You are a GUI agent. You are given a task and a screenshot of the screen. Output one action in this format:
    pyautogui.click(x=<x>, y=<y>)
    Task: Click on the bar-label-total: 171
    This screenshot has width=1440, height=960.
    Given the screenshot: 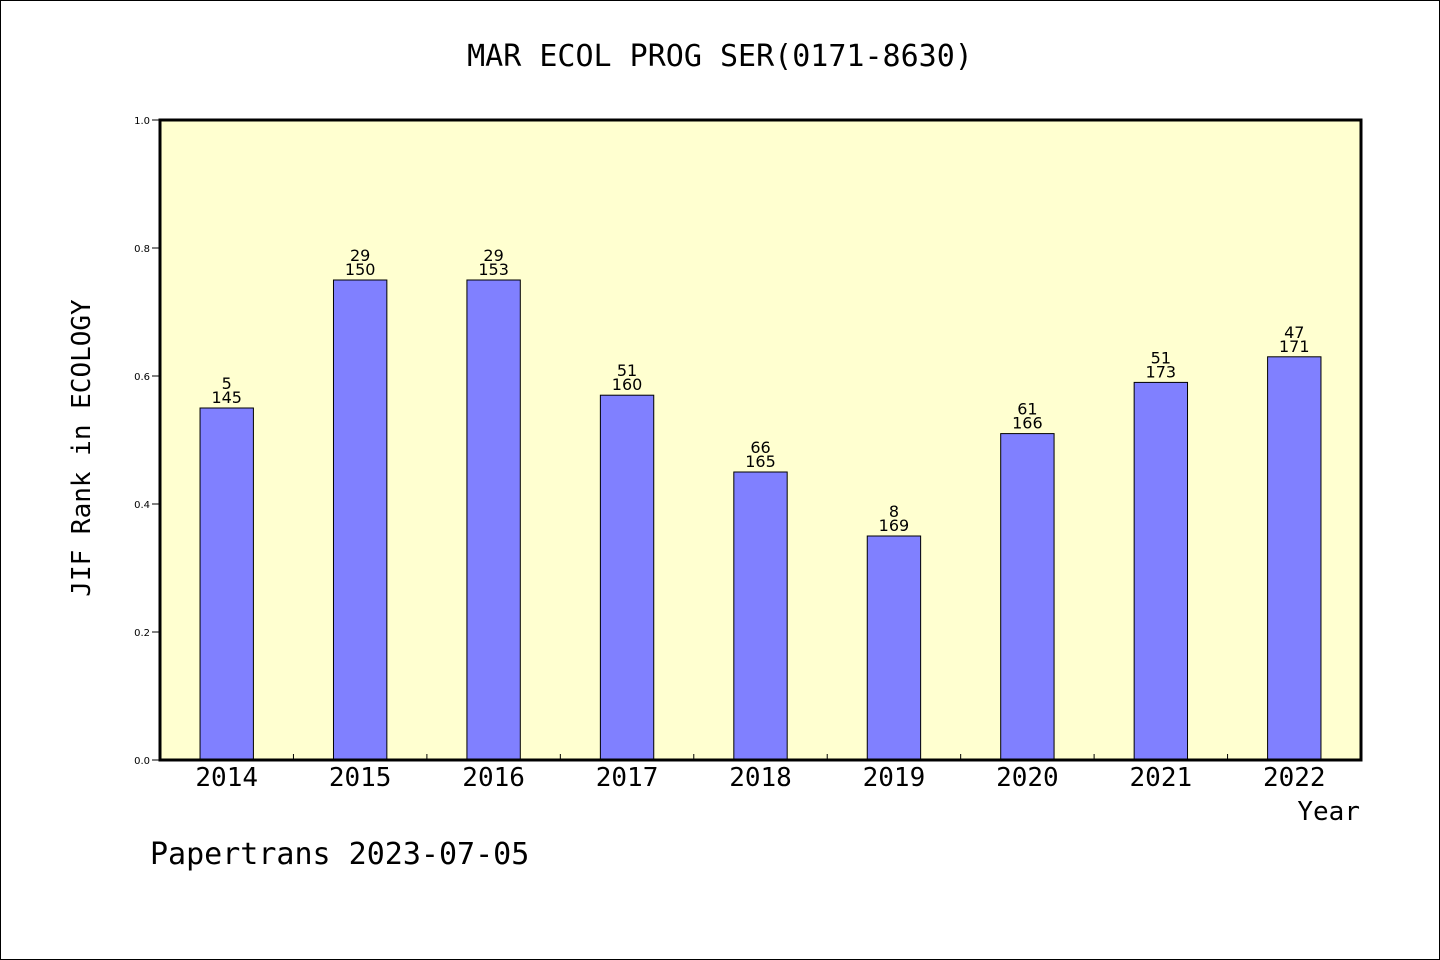 What is the action you would take?
    pyautogui.click(x=1294, y=346)
    